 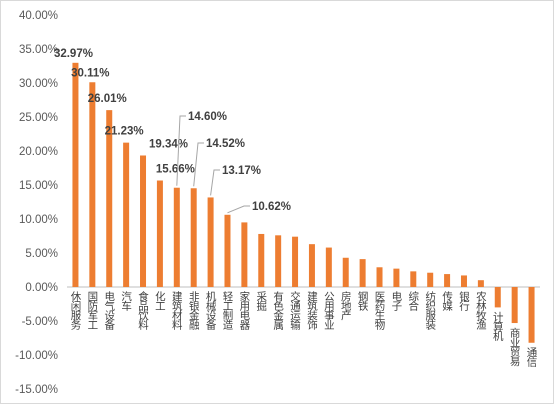 What do you see at coordinates (244, 310) in the screenshot?
I see `category-label: 家用电器` at bounding box center [244, 310].